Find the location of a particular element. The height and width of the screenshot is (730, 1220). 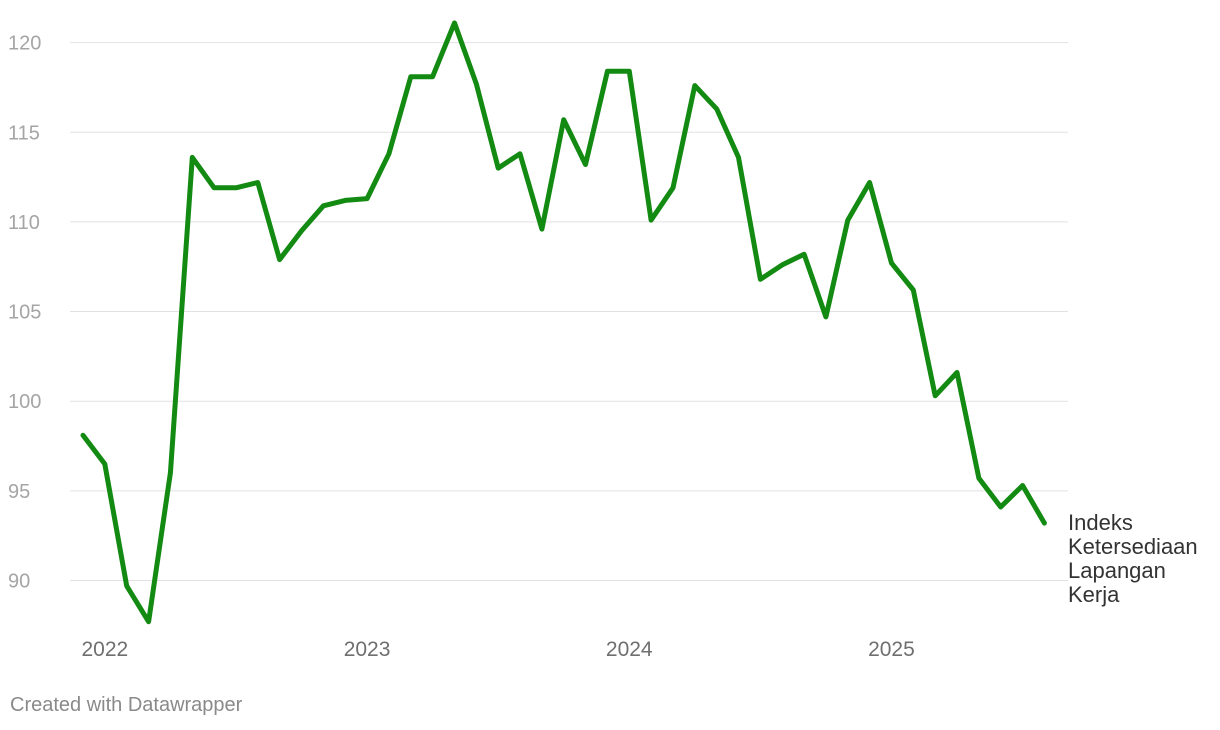

y-tick-label-105: 105 is located at coordinates (24, 313).